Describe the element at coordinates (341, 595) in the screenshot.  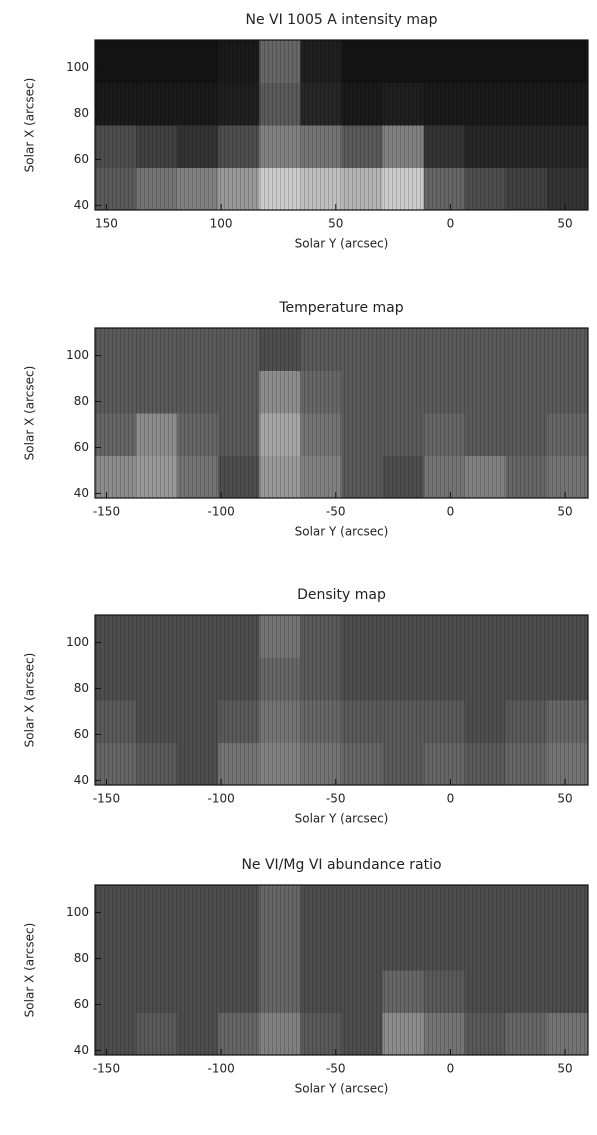
I see `panel-title: Density map` at that location.